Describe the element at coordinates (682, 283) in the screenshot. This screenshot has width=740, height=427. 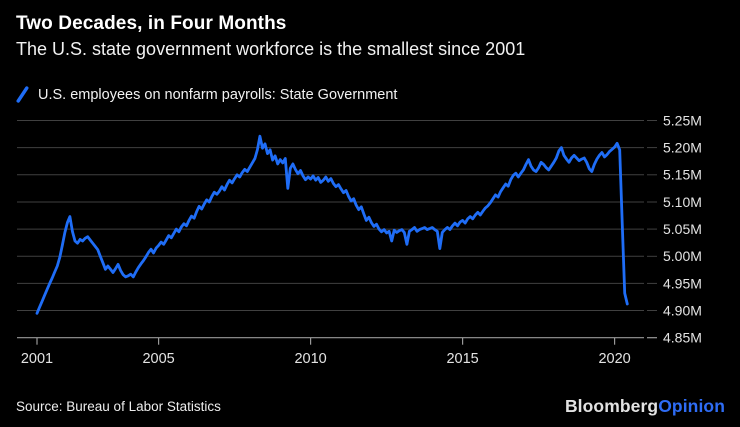
I see `y-axis-label: 4.95M` at that location.